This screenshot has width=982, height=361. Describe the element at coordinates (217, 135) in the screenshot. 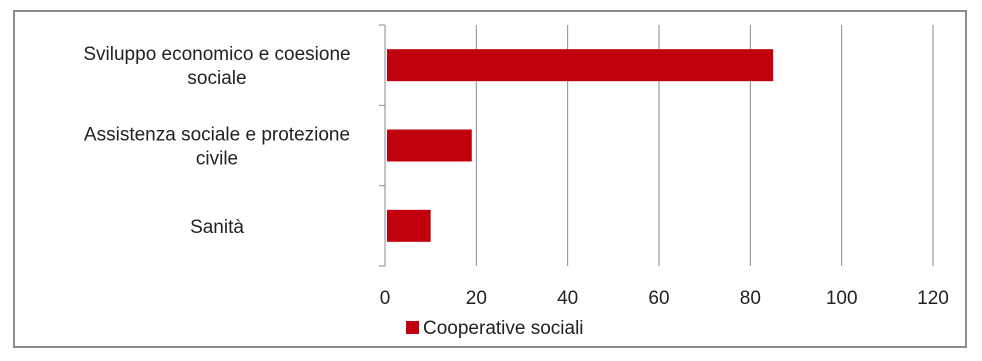

I see `category-label-line: Assistenza sociale e protezione` at that location.